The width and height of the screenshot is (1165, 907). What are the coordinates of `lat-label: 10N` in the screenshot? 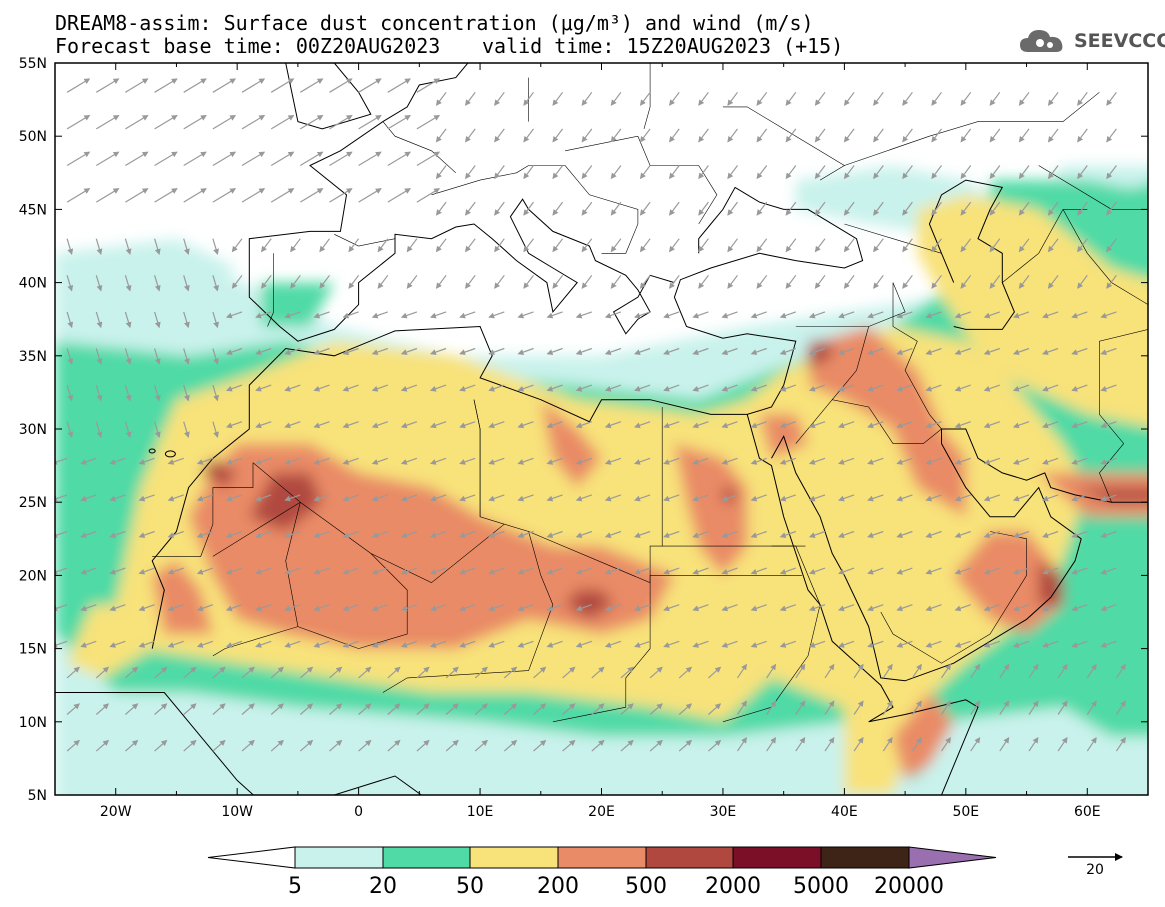 It's located at (33, 723).